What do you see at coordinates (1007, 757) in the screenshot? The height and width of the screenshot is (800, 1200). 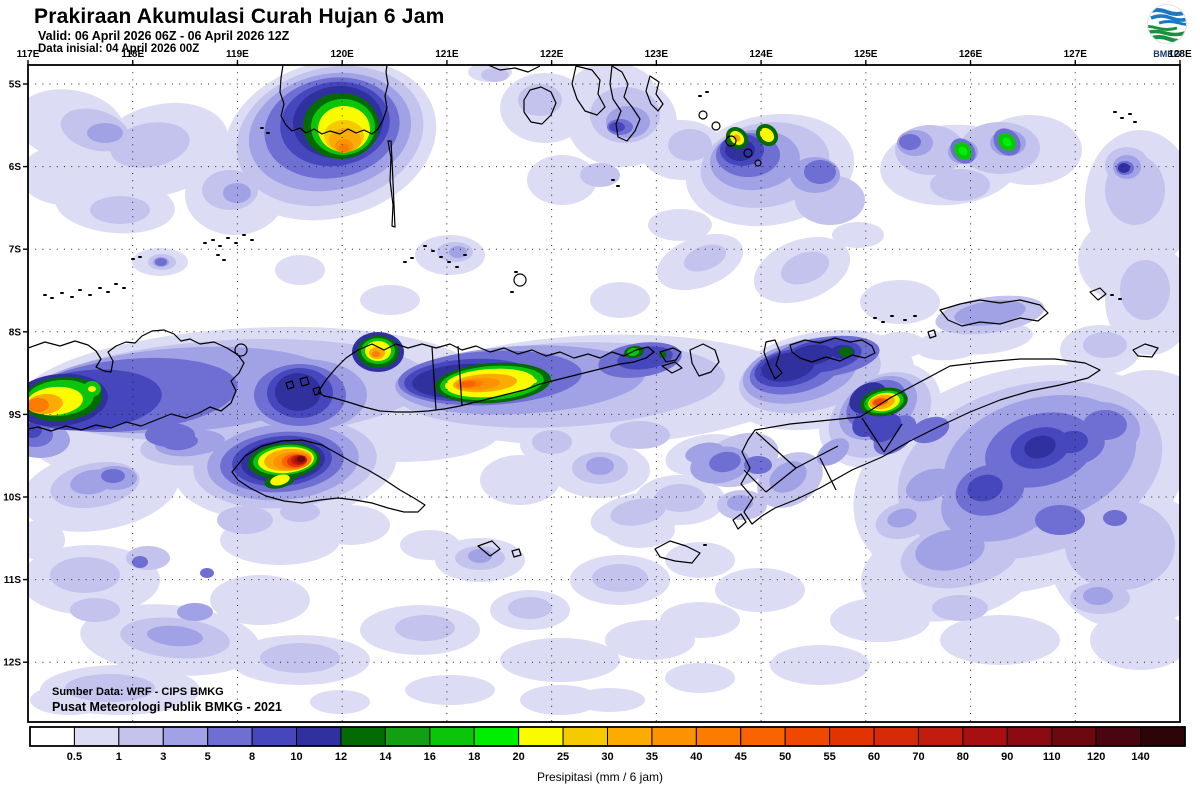 I see `colorbar-tick-label: 90` at bounding box center [1007, 757].